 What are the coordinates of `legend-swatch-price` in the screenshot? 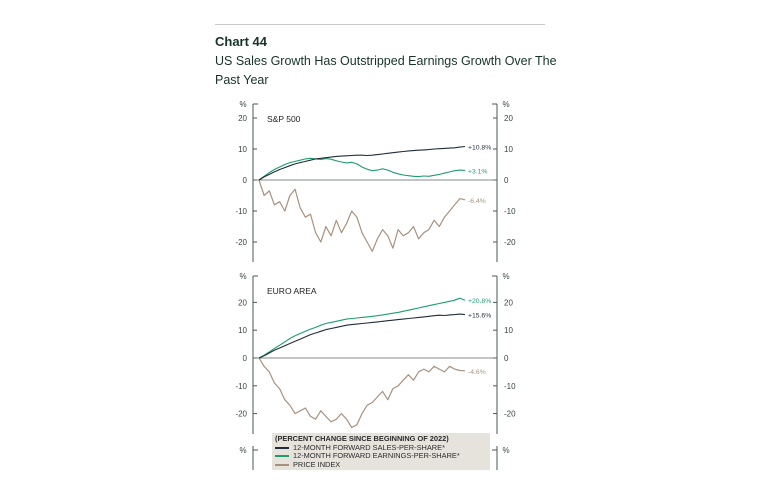 It's located at (282, 465).